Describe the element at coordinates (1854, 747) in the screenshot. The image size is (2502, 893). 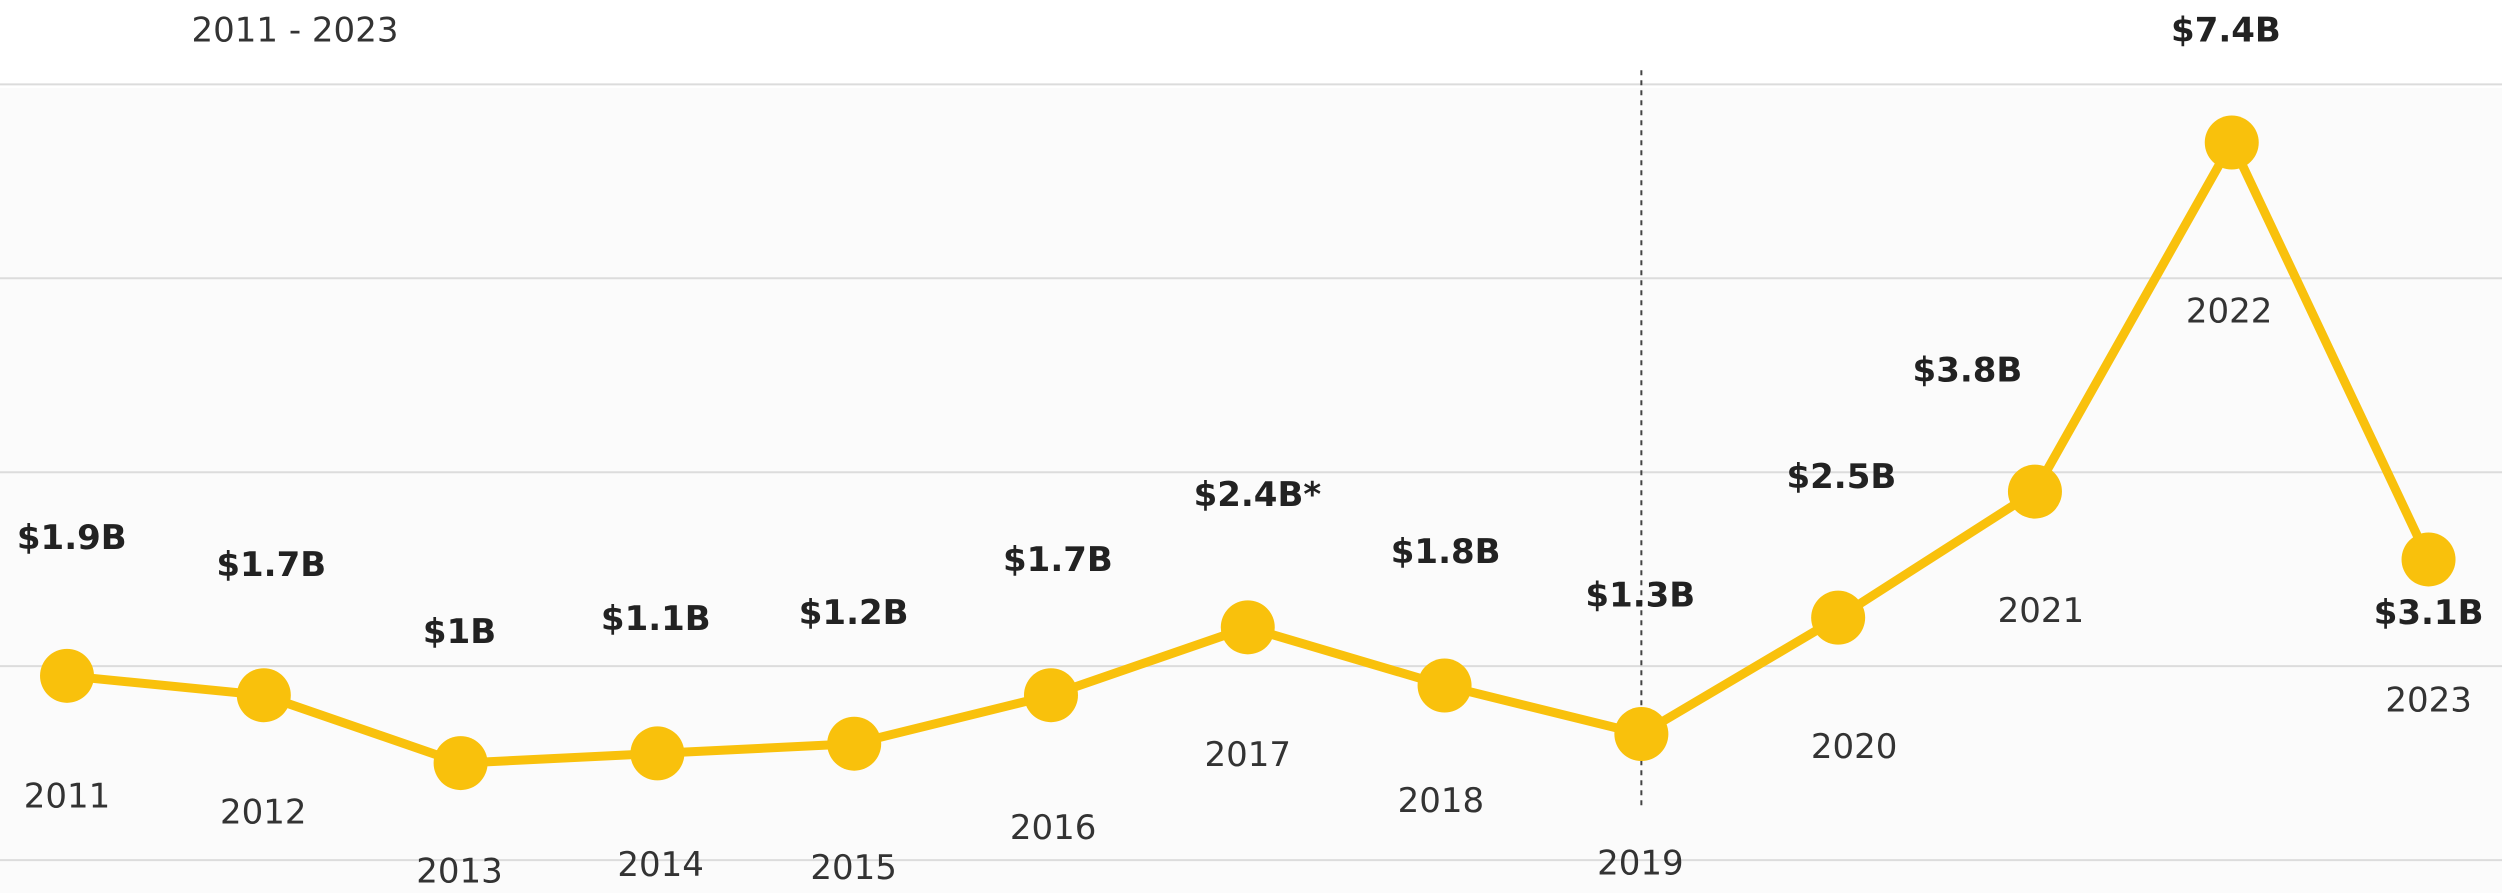
I see `x-tick-label: 2020` at that location.